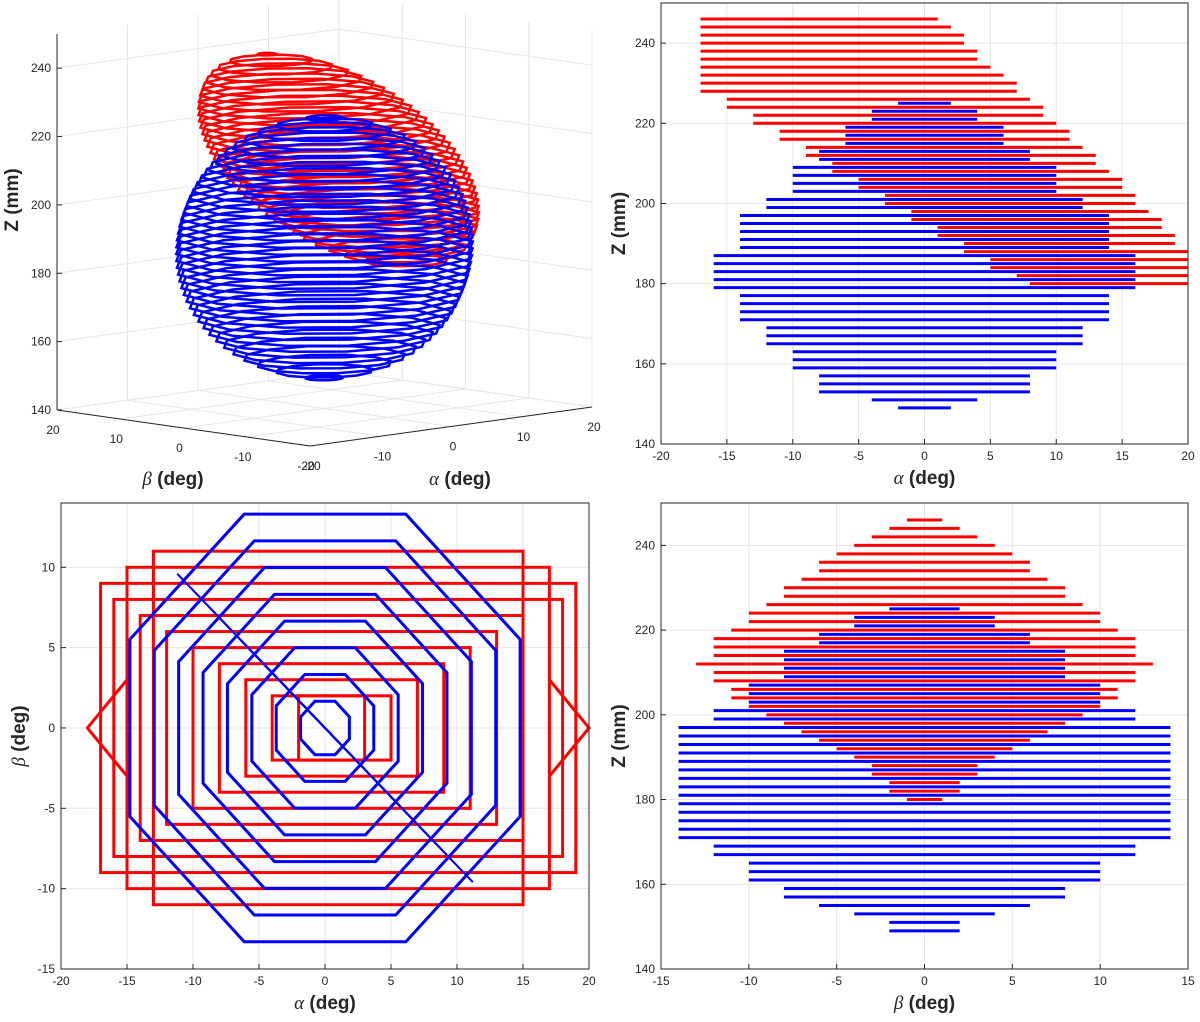 This screenshot has height=1022, width=1200. I want to click on y-tick-label: 20, so click(53, 430).